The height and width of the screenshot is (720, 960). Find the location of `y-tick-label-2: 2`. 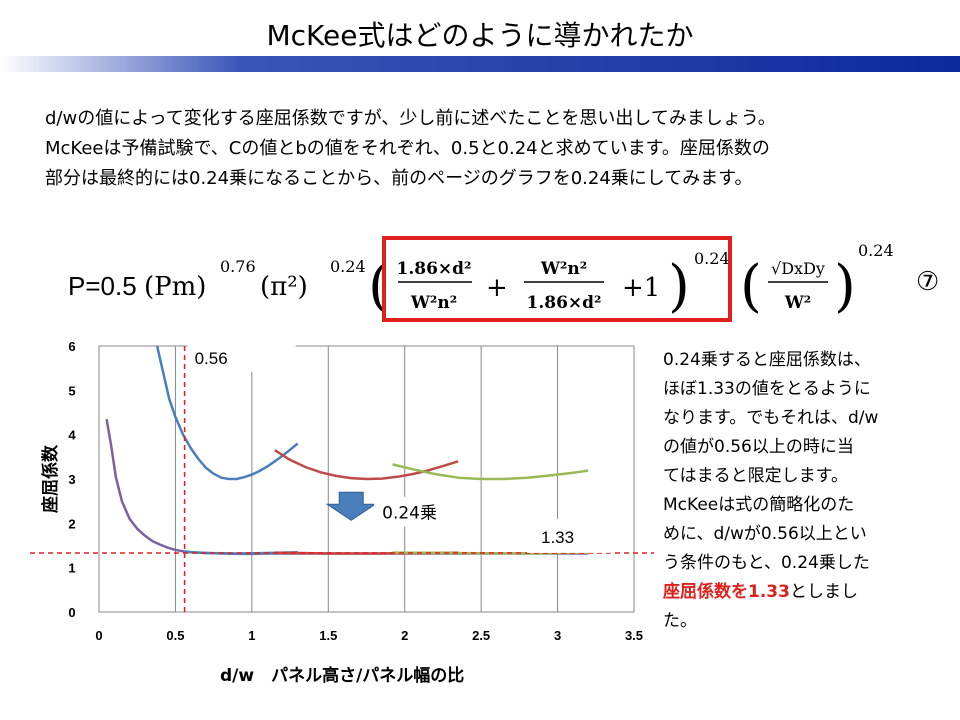

y-tick-label-2: 2 is located at coordinates (71, 523).